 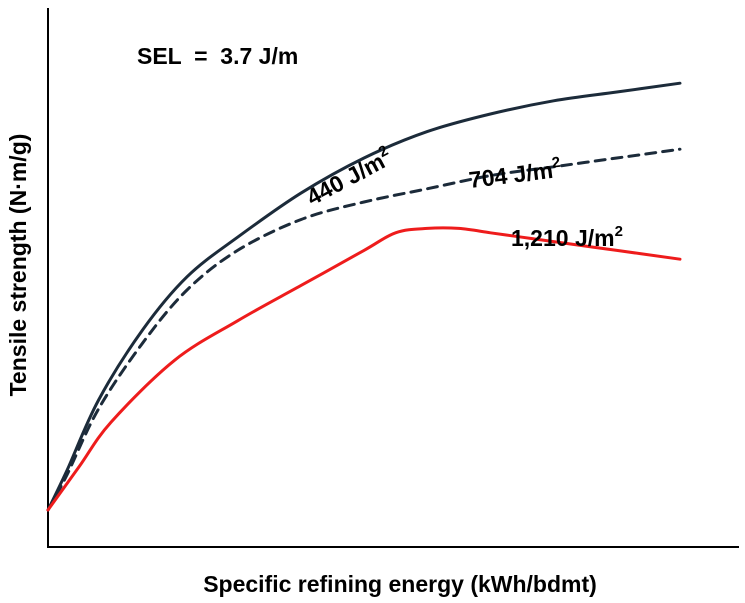 What do you see at coordinates (18, 265) in the screenshot?
I see `y-axis-title: Tensile strength (N·m/g)` at bounding box center [18, 265].